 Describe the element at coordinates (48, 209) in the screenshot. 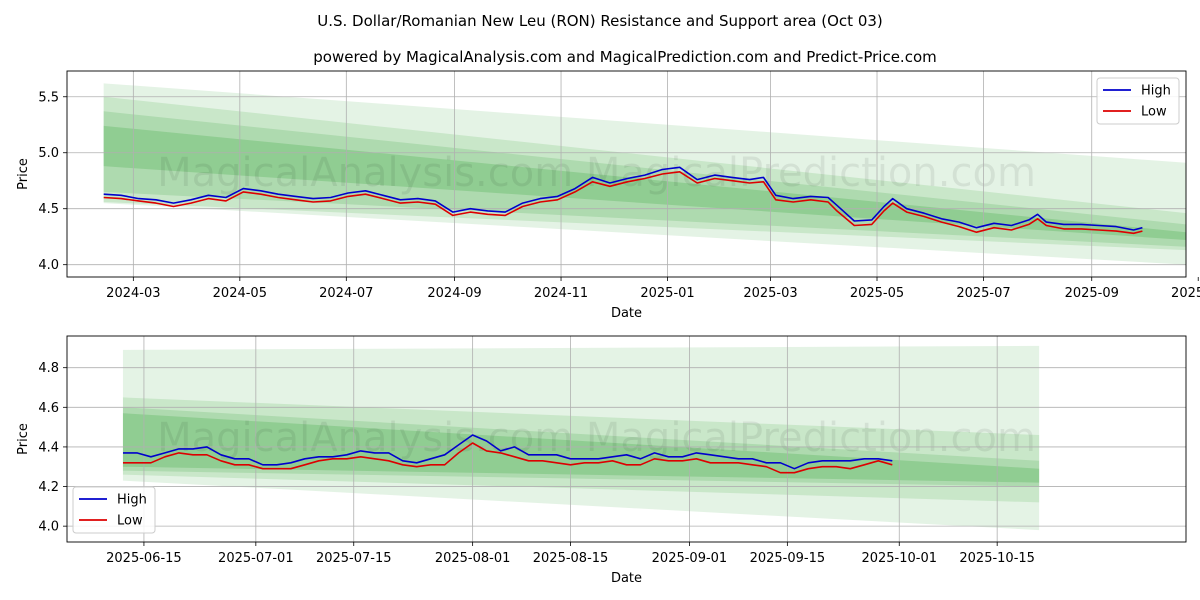

I see `y-tick-label: 4.5` at that location.